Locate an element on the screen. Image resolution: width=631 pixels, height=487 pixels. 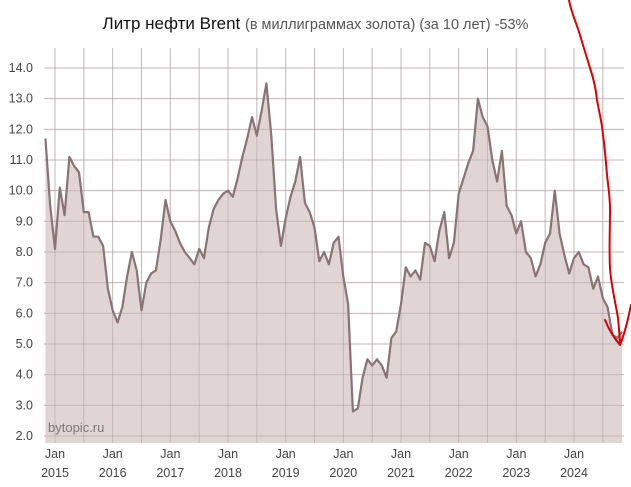
x-tick-year: 2018 is located at coordinates (228, 473).